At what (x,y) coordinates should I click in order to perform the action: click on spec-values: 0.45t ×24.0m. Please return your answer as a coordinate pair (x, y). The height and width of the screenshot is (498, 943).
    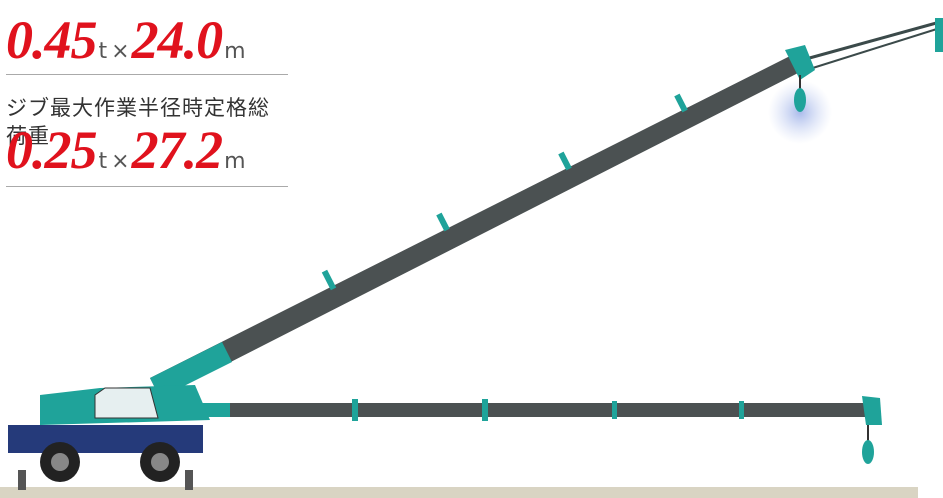
    Looking at the image, I should click on (147, 40).